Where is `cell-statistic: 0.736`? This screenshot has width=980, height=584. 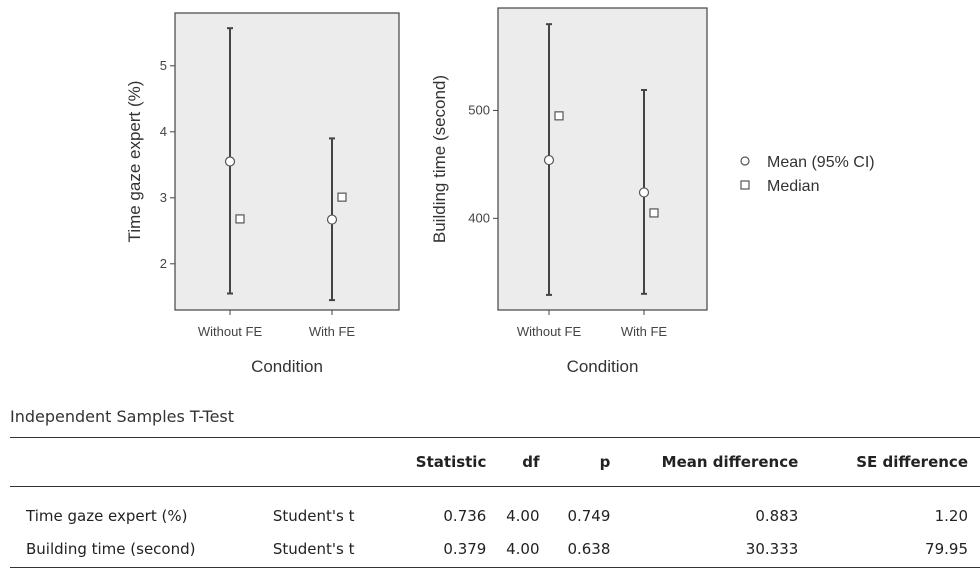 cell-statistic: 0.736 is located at coordinates (465, 515).